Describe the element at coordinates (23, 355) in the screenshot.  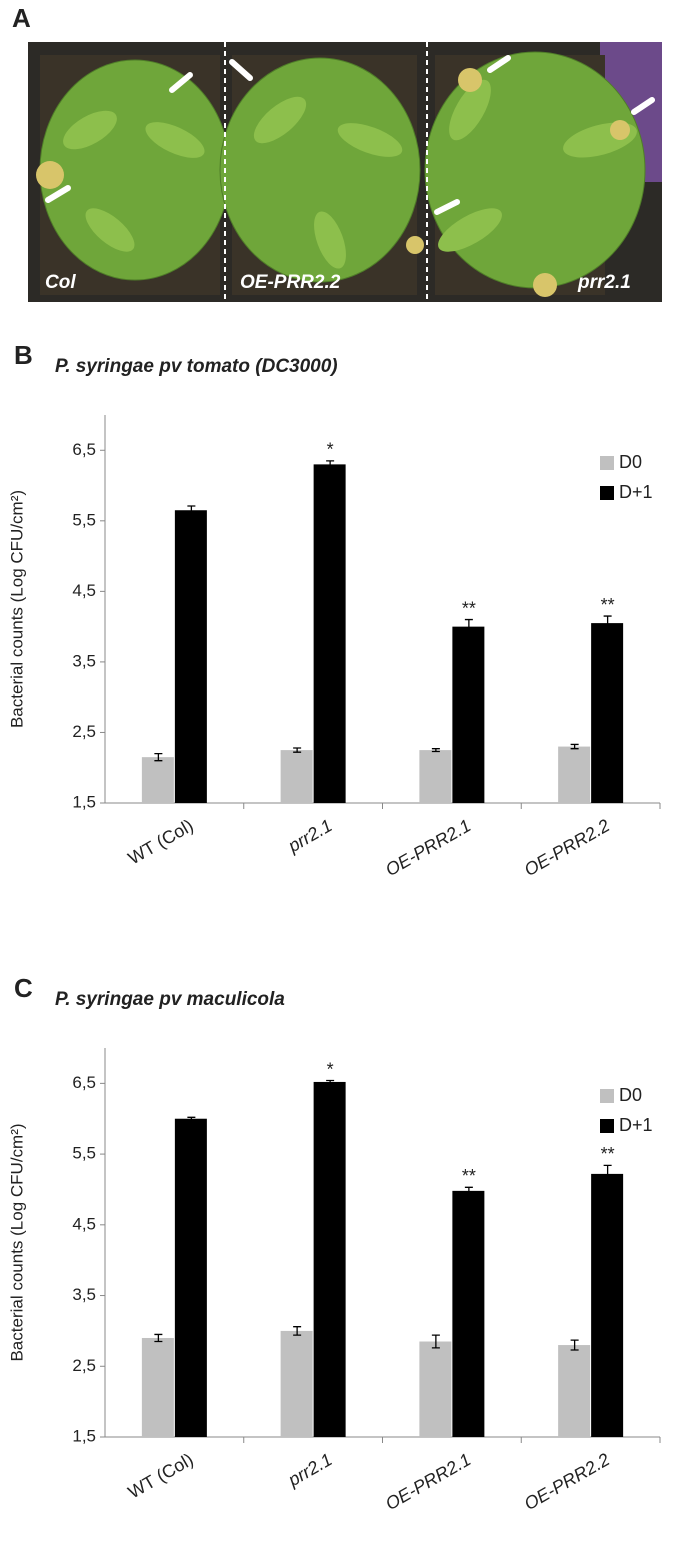
I see `panel-label: B` at that location.